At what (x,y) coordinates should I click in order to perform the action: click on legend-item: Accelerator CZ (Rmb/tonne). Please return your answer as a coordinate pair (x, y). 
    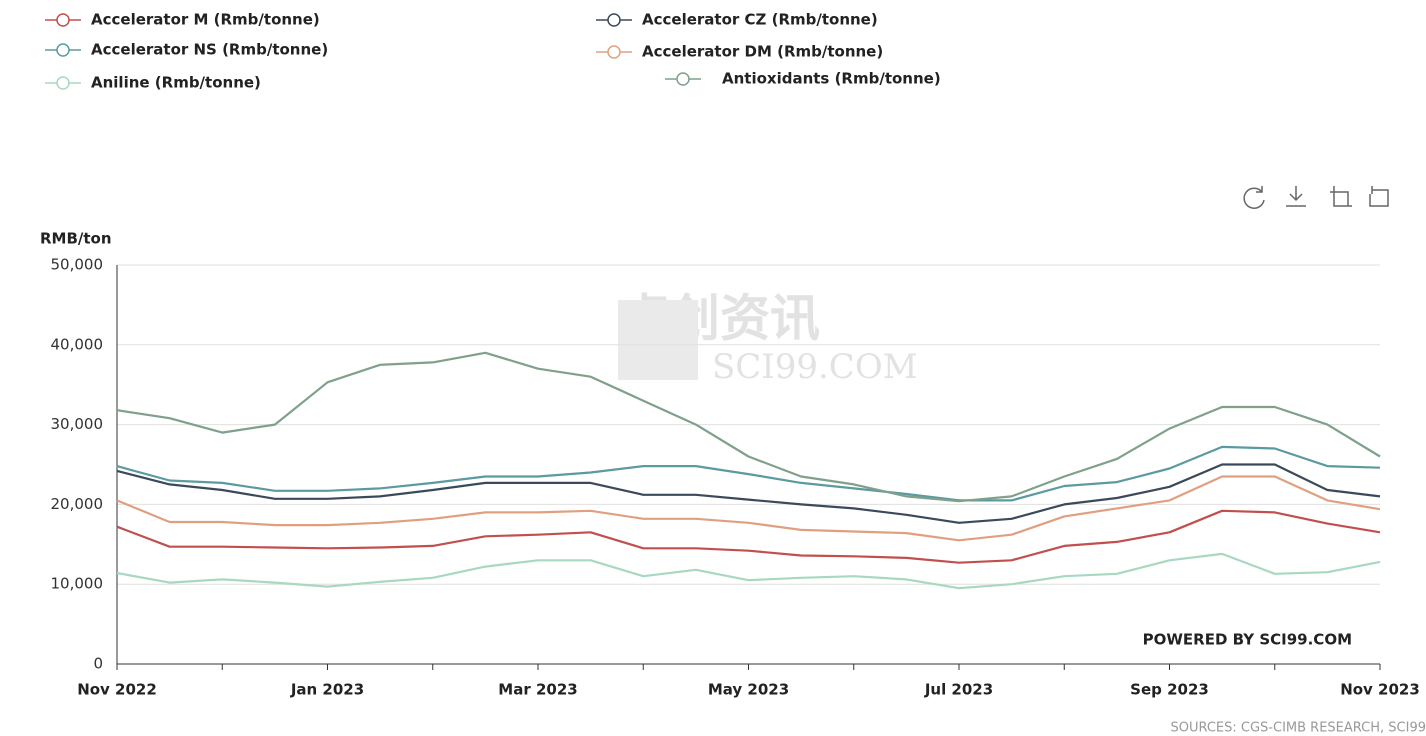
    Looking at the image, I should click on (737, 20).